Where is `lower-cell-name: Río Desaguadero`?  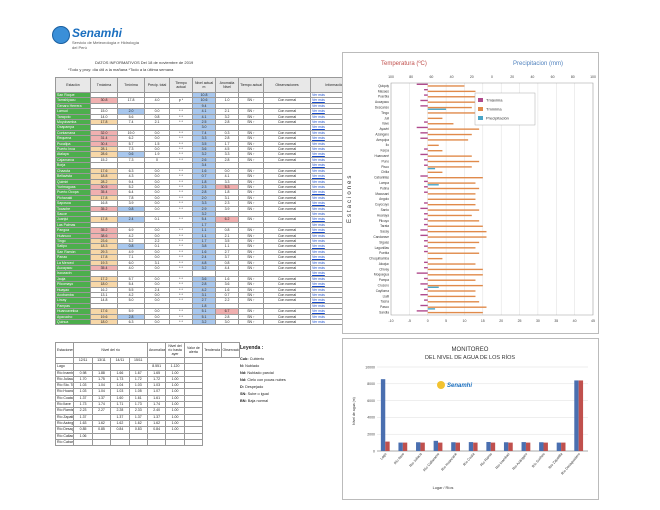 lower-cell-name: Río Desaguadero is located at coordinates (64, 430).